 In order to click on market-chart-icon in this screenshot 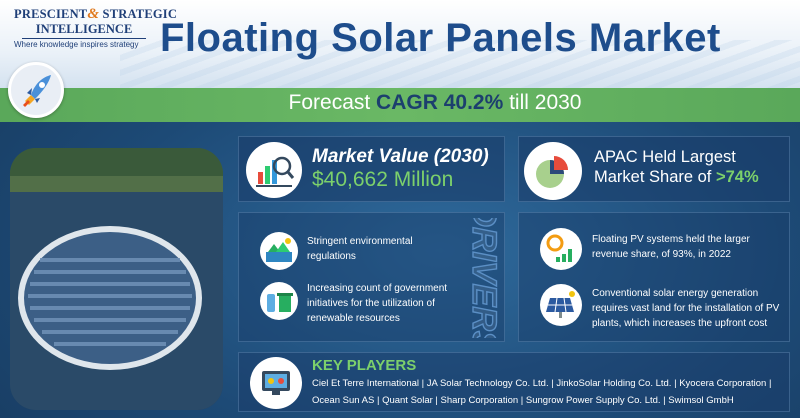, I will do `click(274, 170)`.